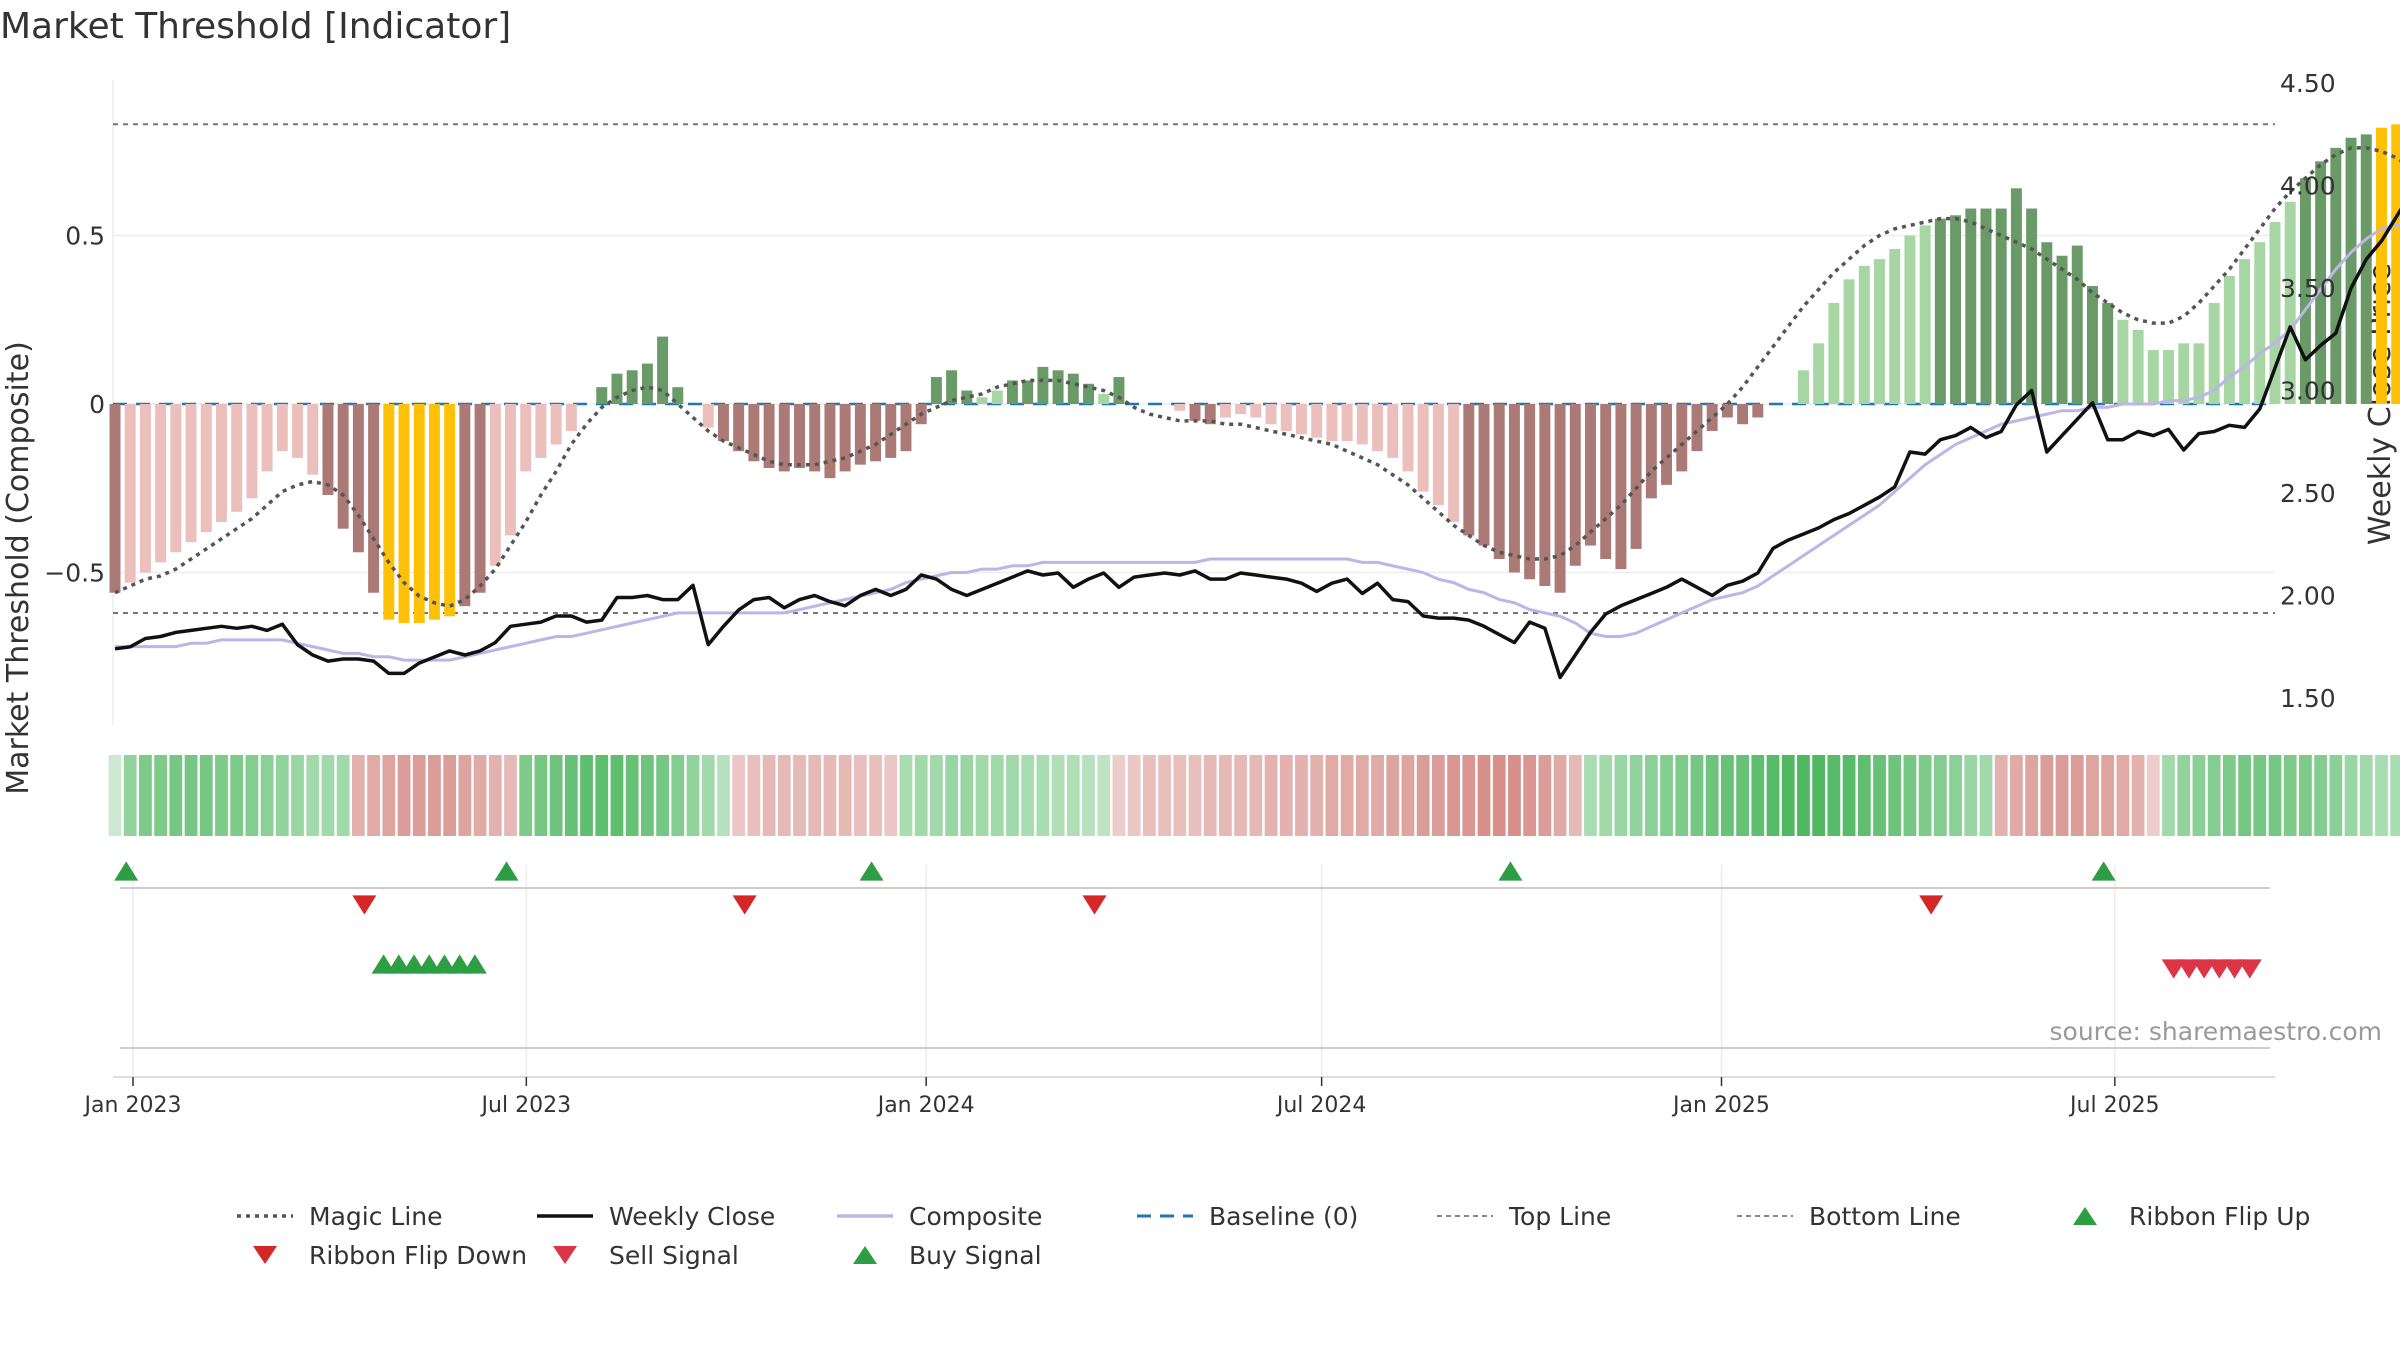 Image resolution: width=2400 pixels, height=1350 pixels. What do you see at coordinates (674, 1255) in the screenshot?
I see `legend-label: Sell Signal` at bounding box center [674, 1255].